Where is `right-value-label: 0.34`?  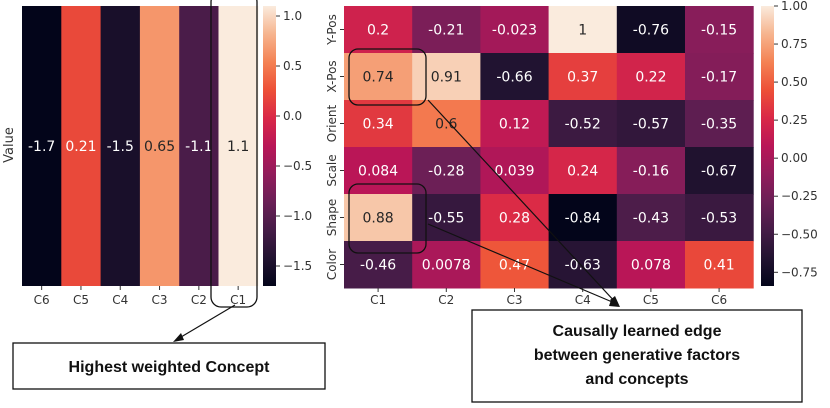
right-value-label: 0.34 is located at coordinates (378, 125).